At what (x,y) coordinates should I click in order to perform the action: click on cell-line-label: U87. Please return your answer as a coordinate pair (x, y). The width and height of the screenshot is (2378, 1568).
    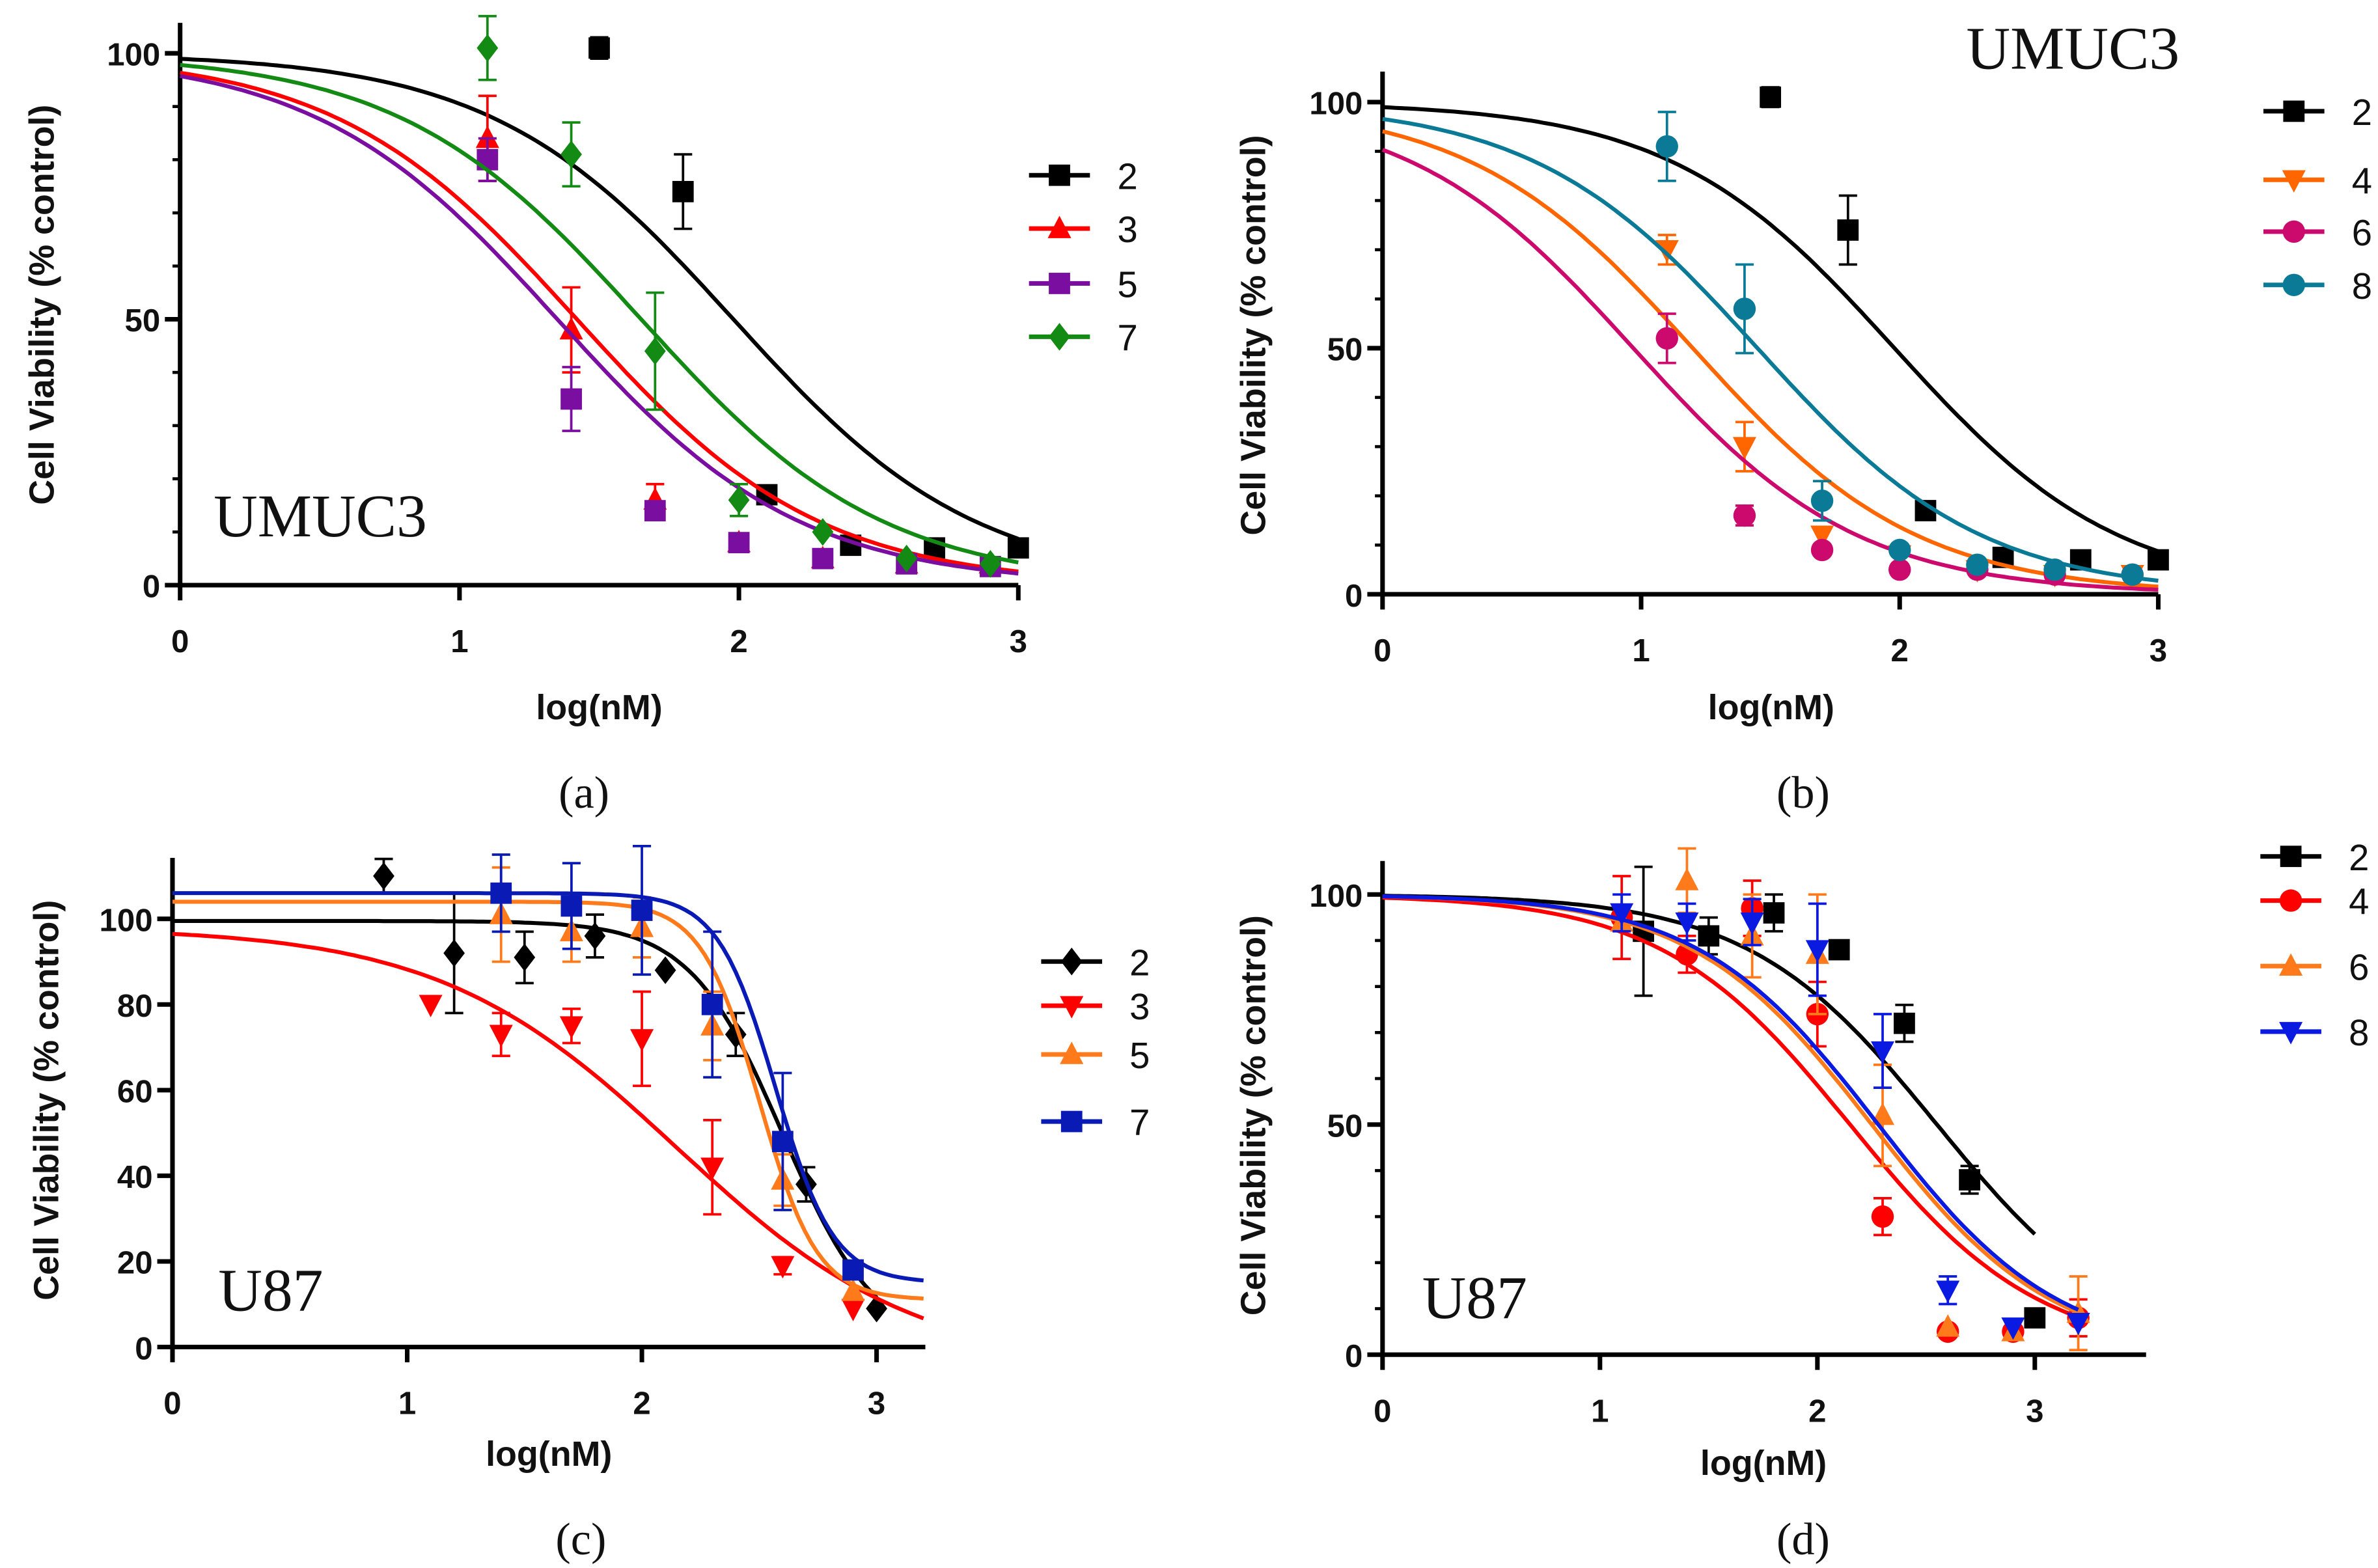
    Looking at the image, I should click on (270, 1290).